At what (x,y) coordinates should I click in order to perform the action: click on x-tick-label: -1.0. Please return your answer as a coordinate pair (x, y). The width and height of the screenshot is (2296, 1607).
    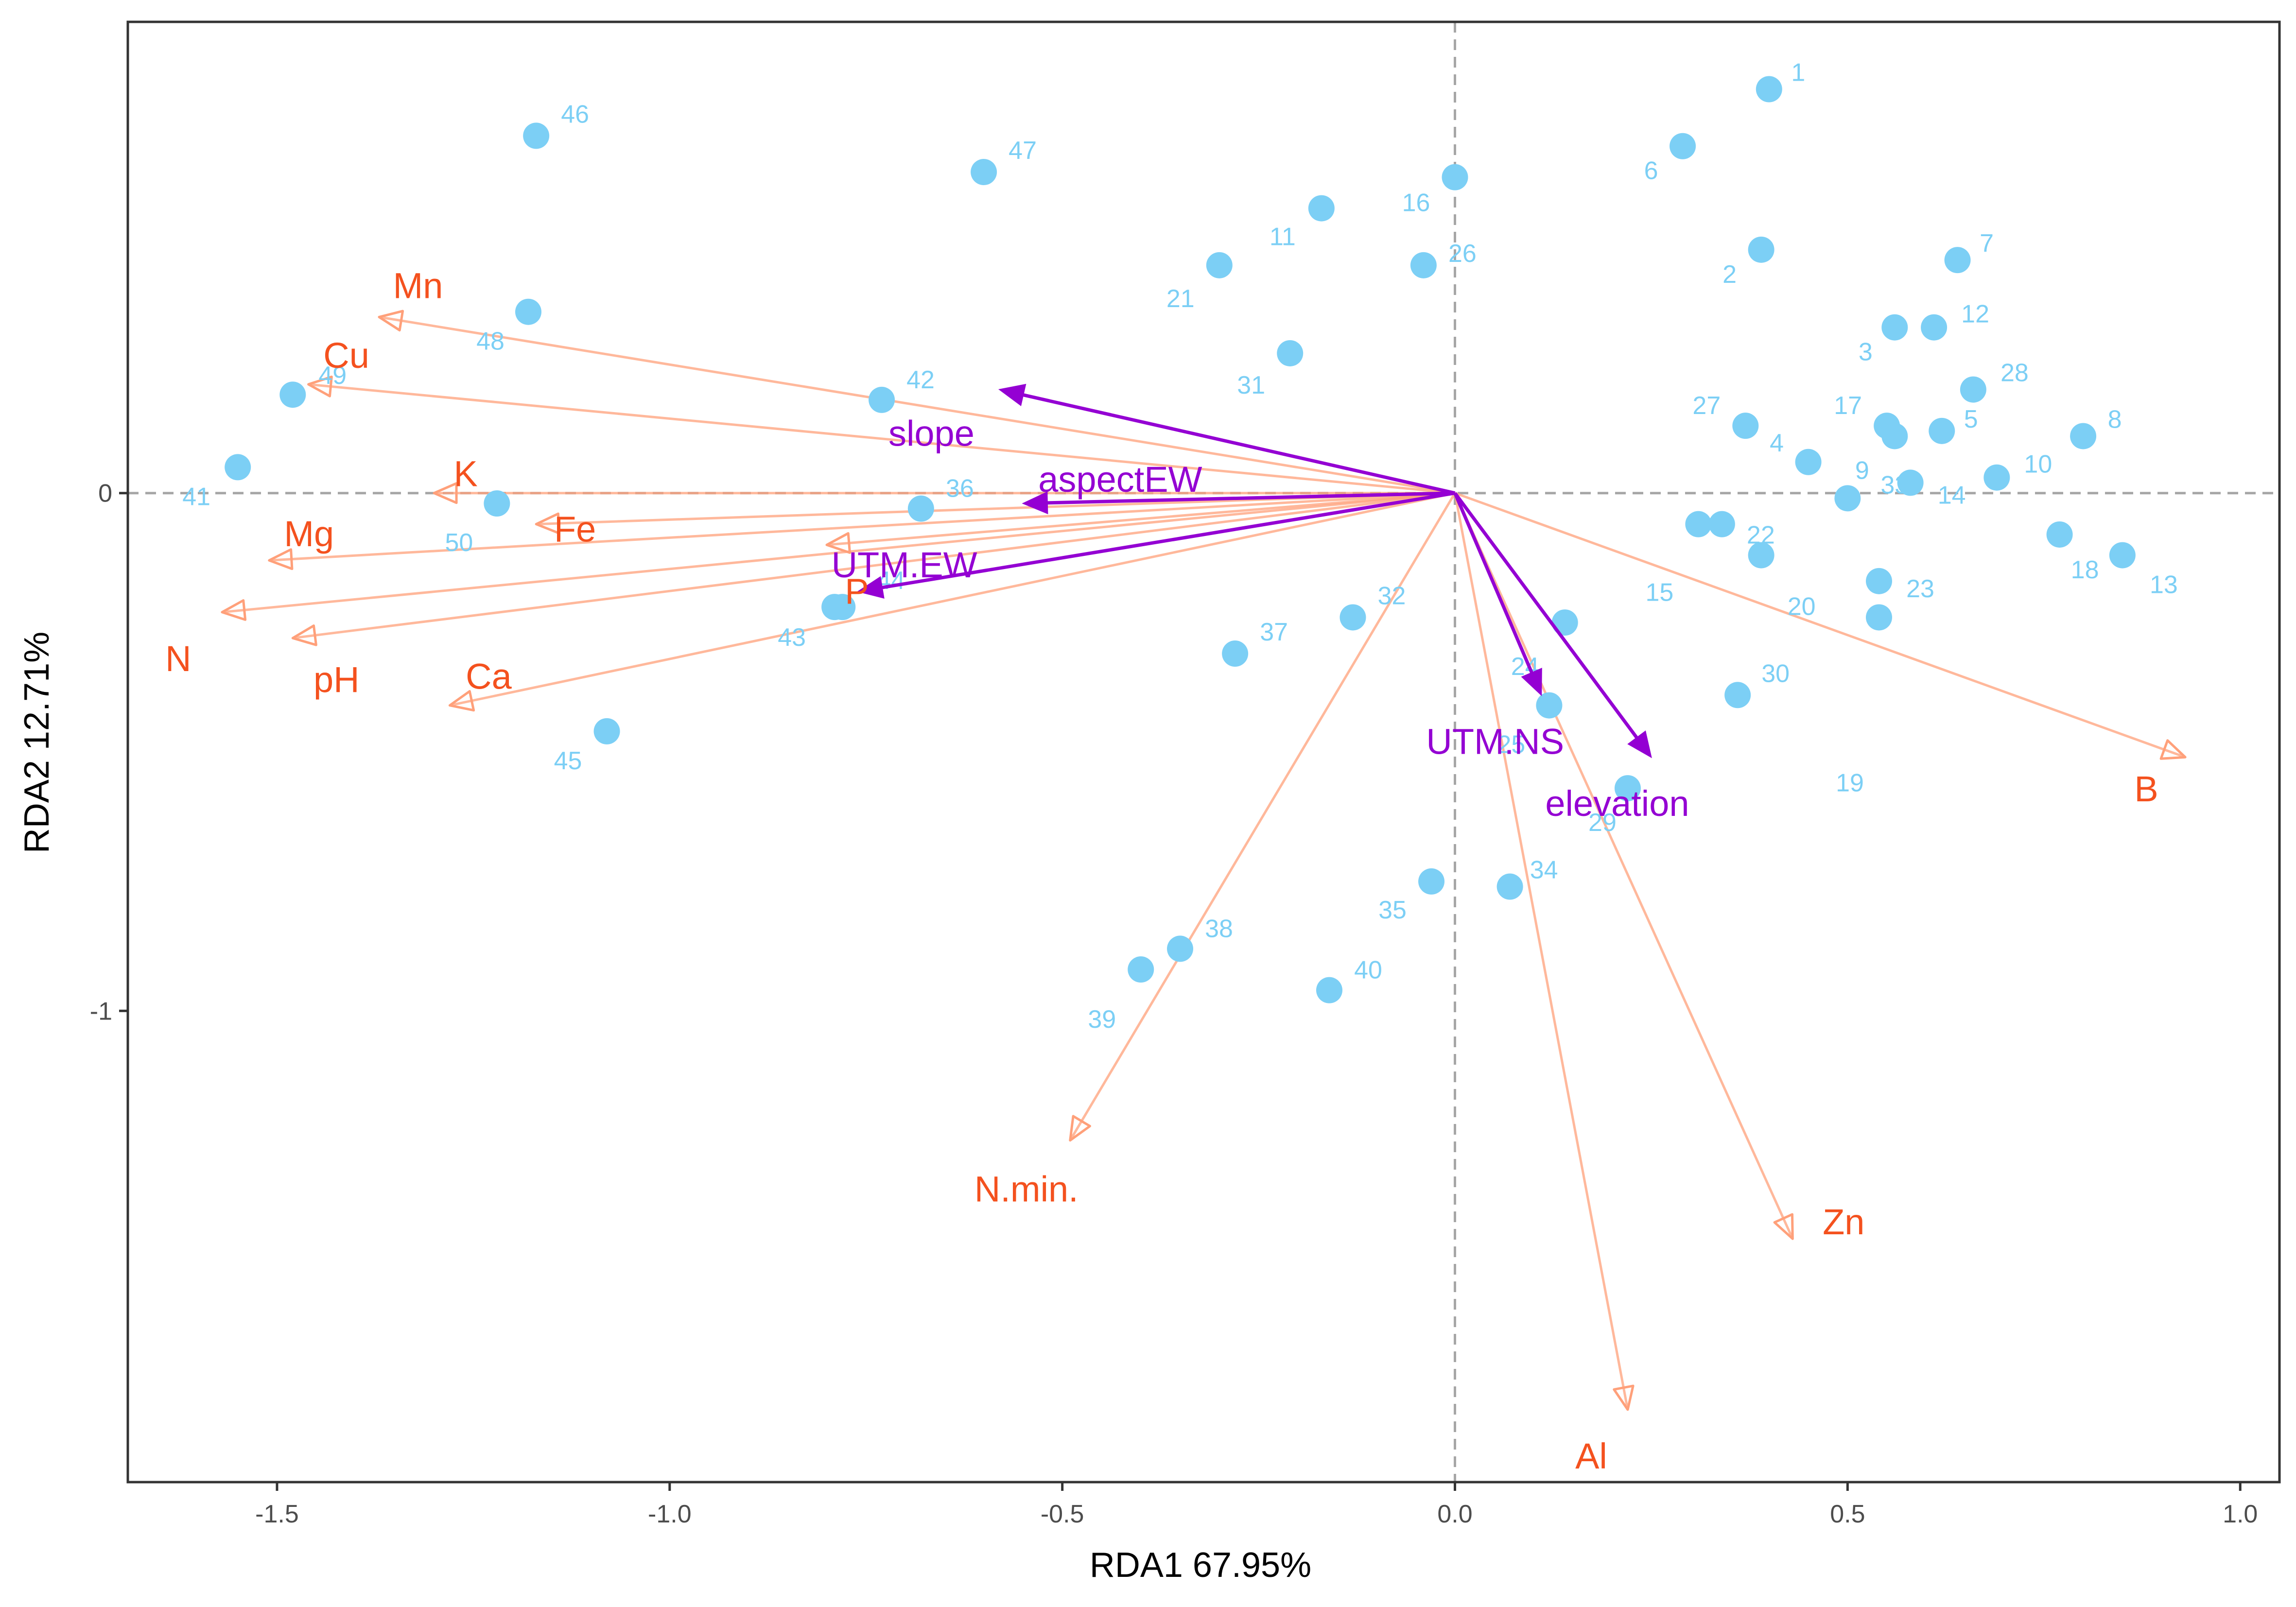
    Looking at the image, I should click on (670, 1514).